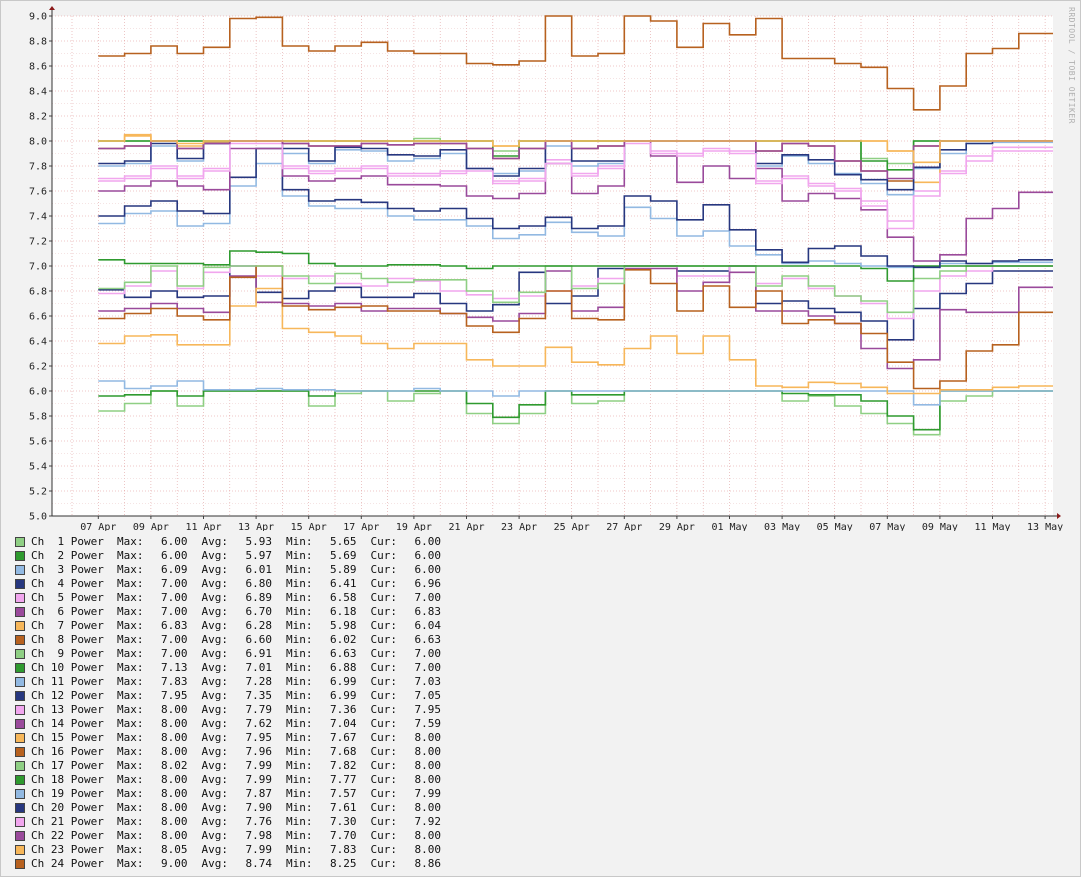  What do you see at coordinates (67, 639) in the screenshot?
I see `legend-series-name: Ch 8 Power` at bounding box center [67, 639].